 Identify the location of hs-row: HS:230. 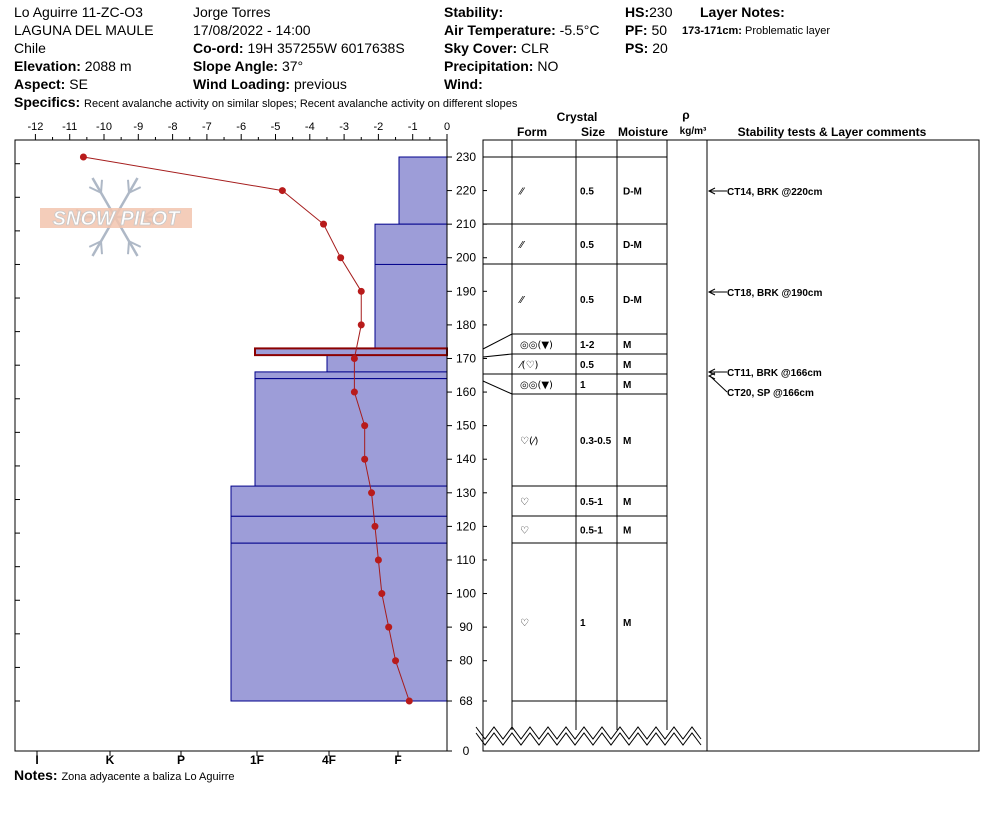
(648, 12).